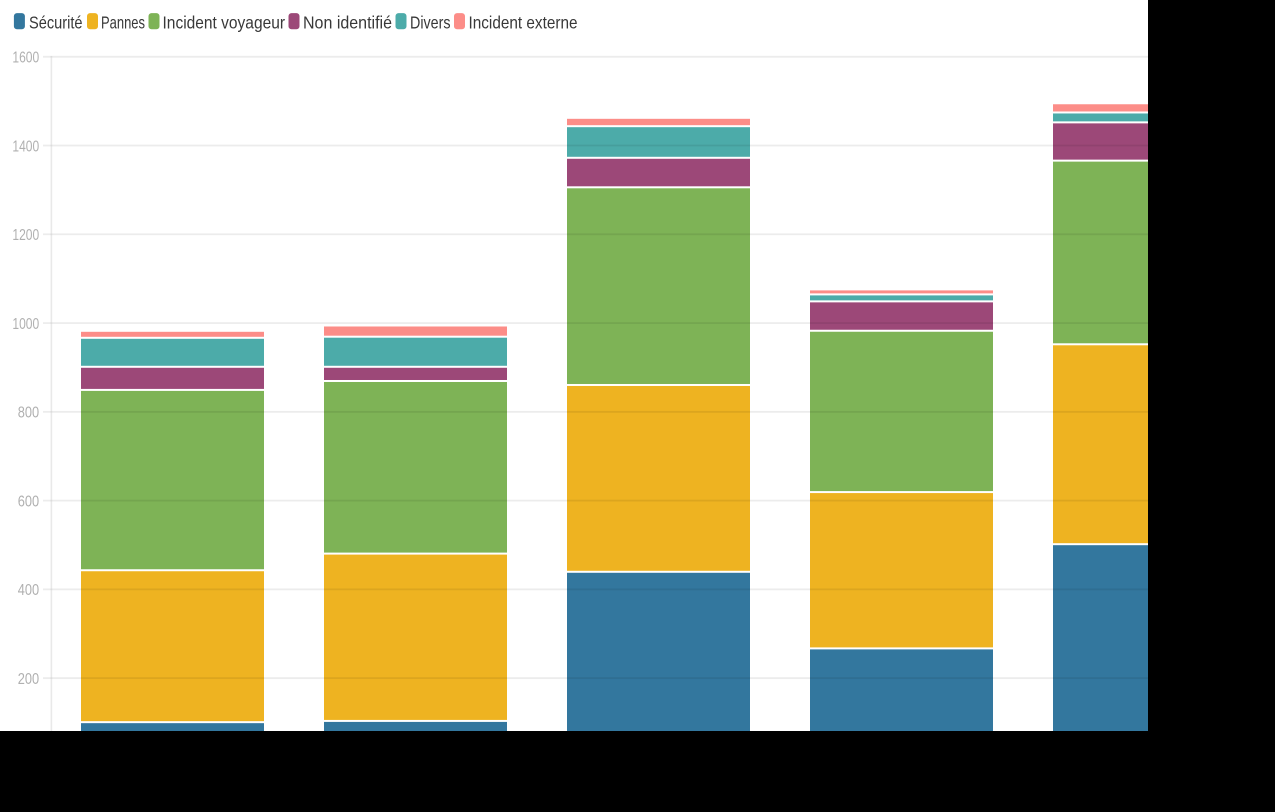  Describe the element at coordinates (123, 22) in the screenshot. I see `svg-text: Pannes` at that location.